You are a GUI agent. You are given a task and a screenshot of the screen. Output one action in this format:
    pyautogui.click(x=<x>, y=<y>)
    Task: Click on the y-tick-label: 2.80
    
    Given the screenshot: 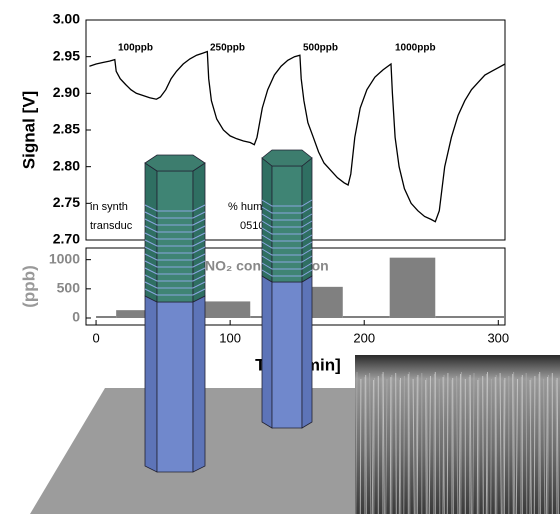 What is the action you would take?
    pyautogui.click(x=66, y=165)
    